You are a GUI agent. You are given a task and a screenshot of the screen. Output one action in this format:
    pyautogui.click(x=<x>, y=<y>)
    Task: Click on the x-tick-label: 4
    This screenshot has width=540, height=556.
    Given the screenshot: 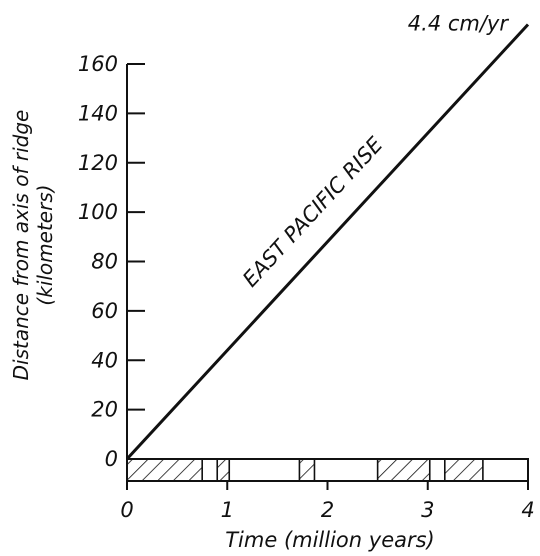 What is the action you would take?
    pyautogui.click(x=527, y=510)
    